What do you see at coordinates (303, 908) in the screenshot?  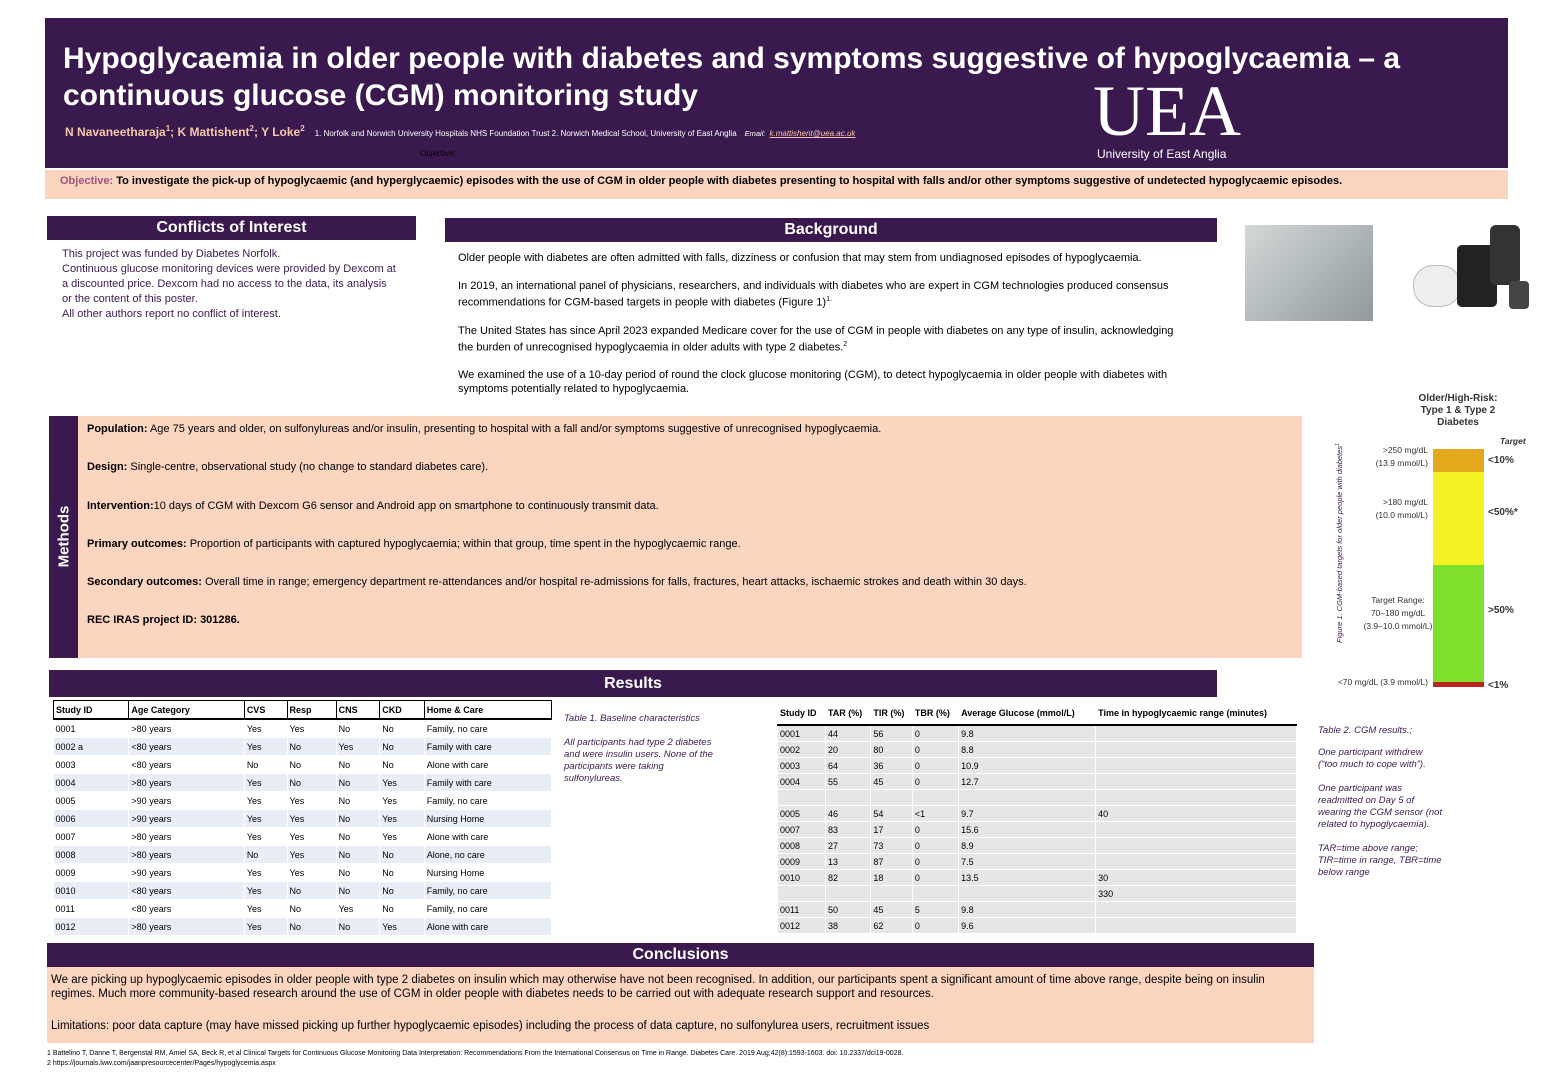 I see `table-row: 0011 <80 years Yes No Yes No Family, no care` at bounding box center [303, 908].